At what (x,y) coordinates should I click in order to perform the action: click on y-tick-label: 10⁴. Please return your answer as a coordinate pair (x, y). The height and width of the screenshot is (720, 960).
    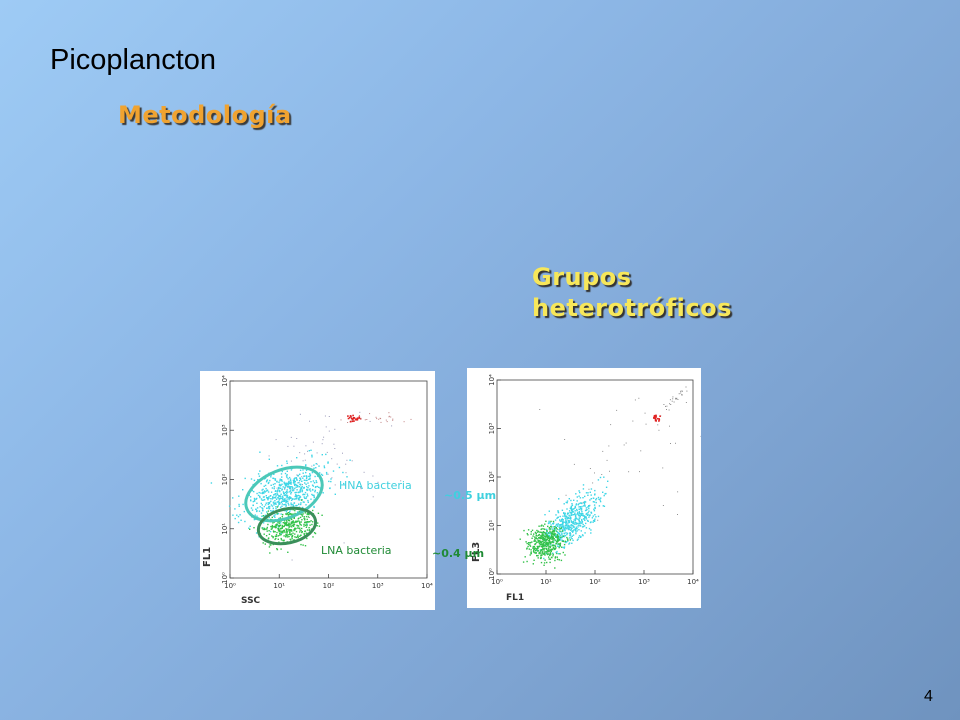
    Looking at the image, I should click on (225, 381).